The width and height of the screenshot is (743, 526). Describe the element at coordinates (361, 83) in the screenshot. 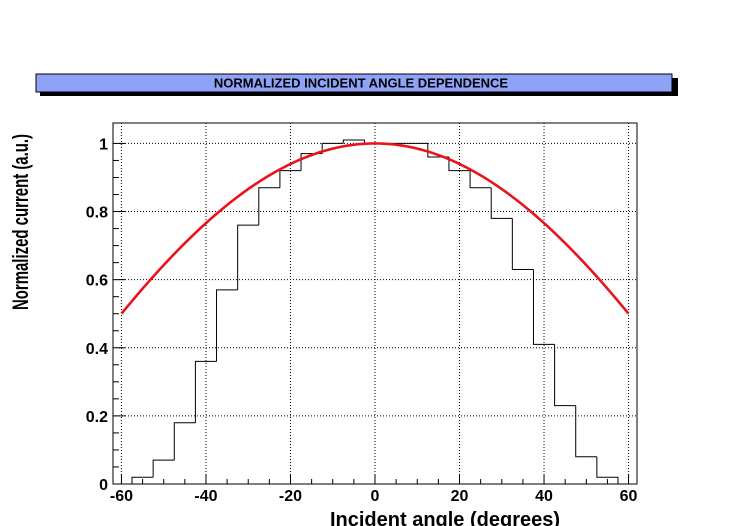

I see `chart-title: NORMALIZED INCIDENT ANGLE DEPENDENCE` at that location.